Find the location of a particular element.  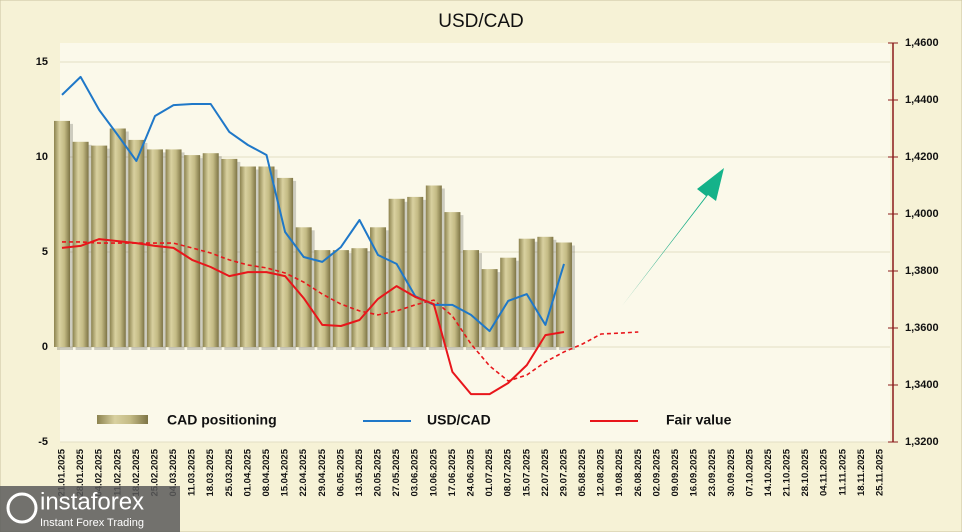

x-tick-label: 04.11.2025 is located at coordinates (824, 472).